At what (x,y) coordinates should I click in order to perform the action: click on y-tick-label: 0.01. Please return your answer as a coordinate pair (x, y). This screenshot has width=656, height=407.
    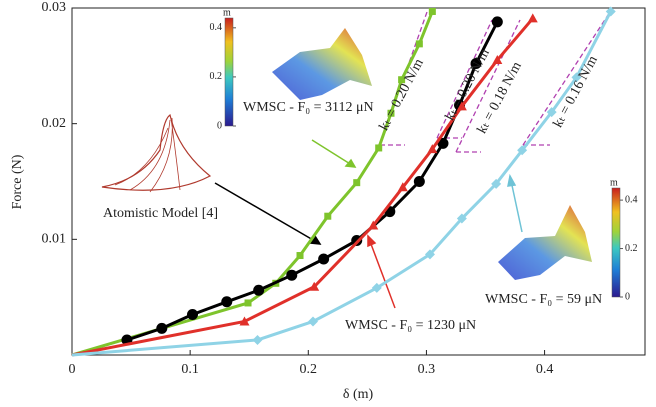
    Looking at the image, I should click on (54, 239).